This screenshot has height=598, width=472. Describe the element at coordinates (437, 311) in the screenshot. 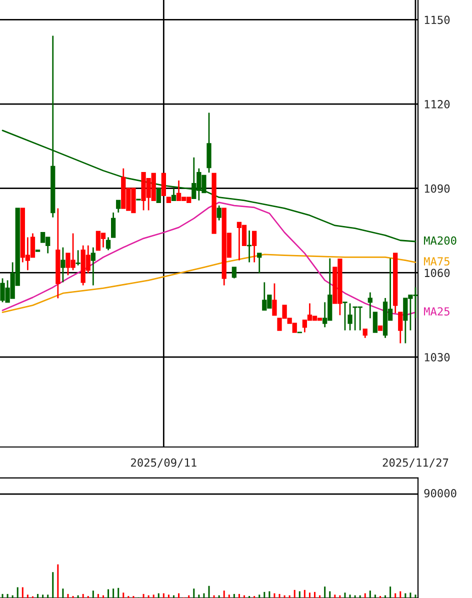

I see `series-label: MA25` at that location.